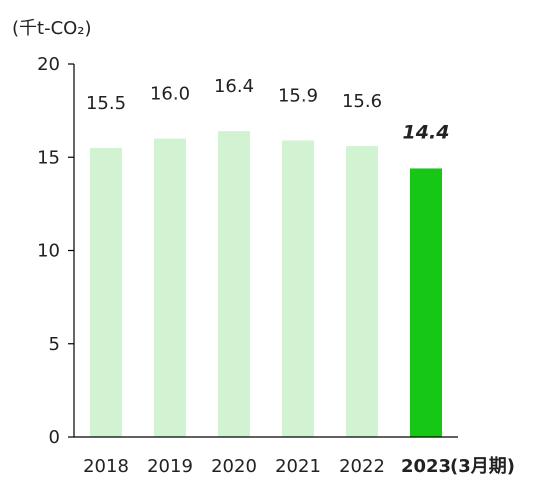  I want to click on x-tick-label-2022: 2022, so click(362, 466).